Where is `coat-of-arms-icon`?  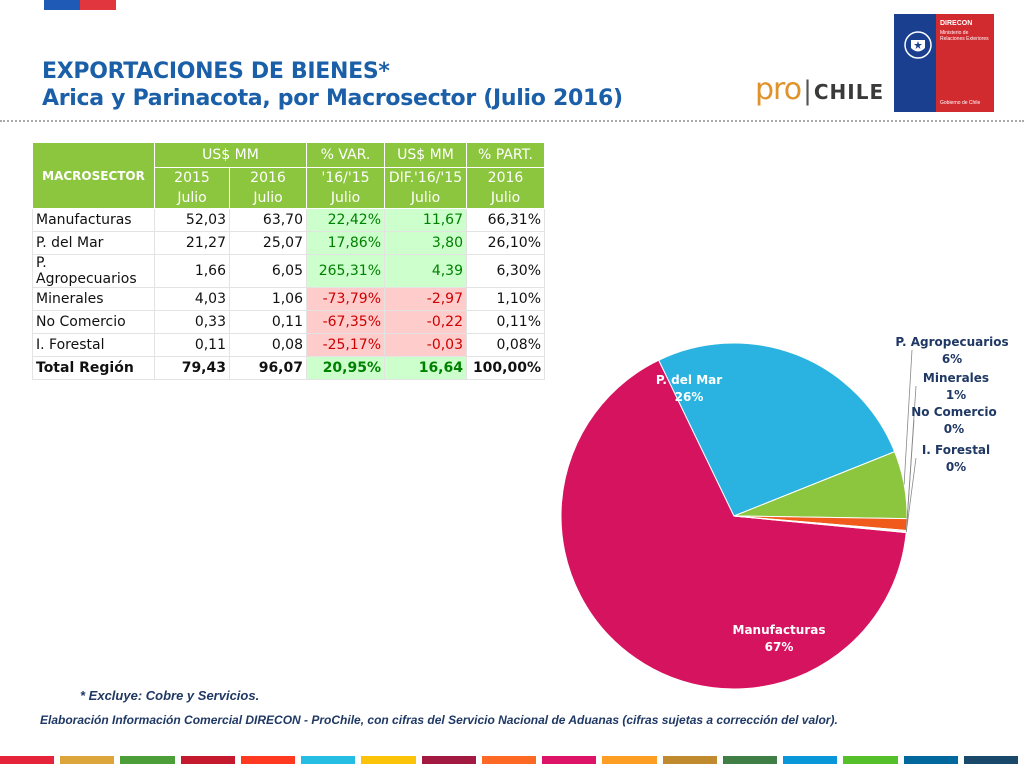
coat-of-arms-icon is located at coordinates (918, 45).